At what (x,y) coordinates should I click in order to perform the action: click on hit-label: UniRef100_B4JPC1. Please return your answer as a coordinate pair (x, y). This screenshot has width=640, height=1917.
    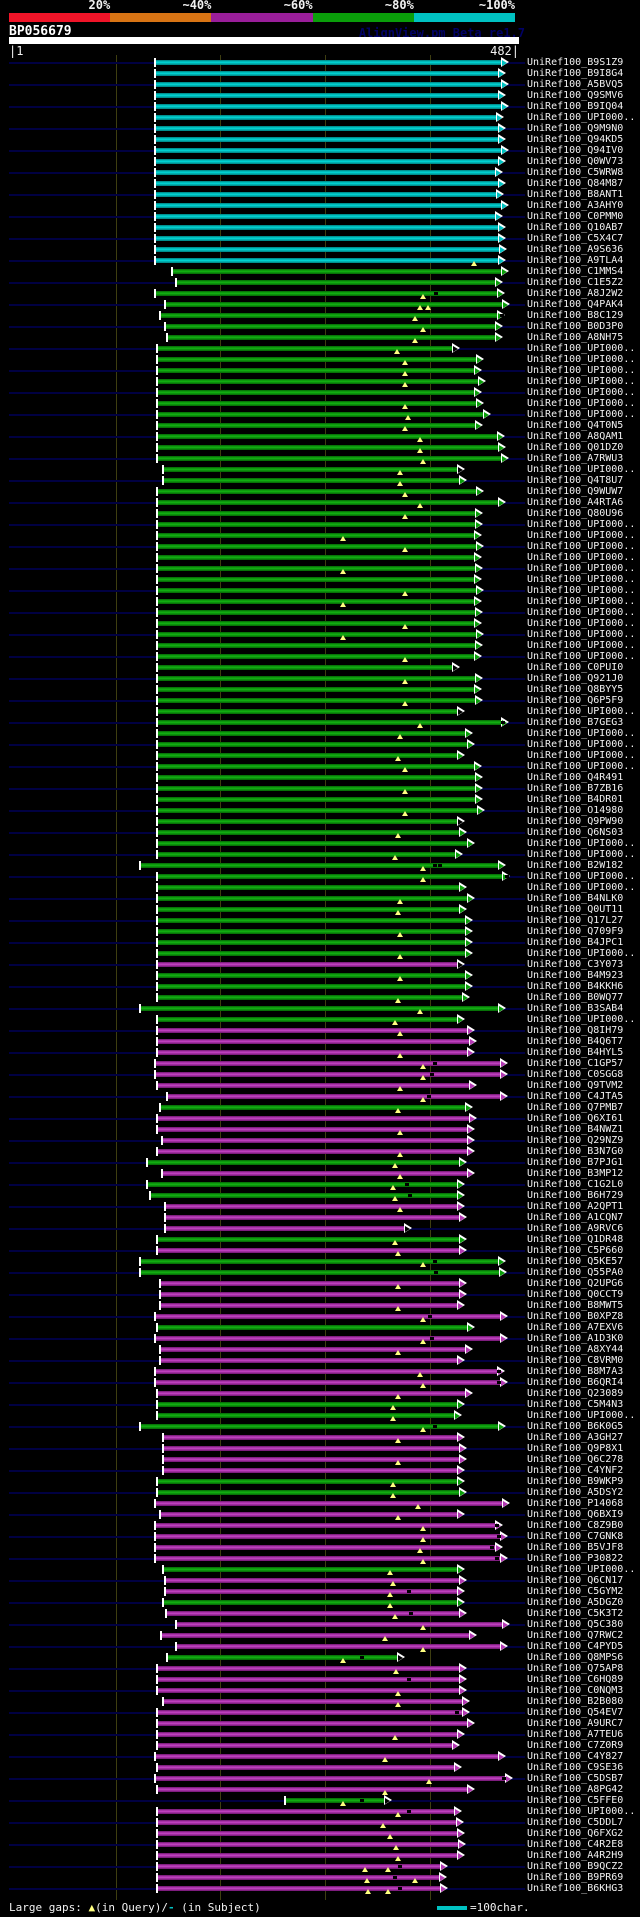
    Looking at the image, I should click on (575, 942).